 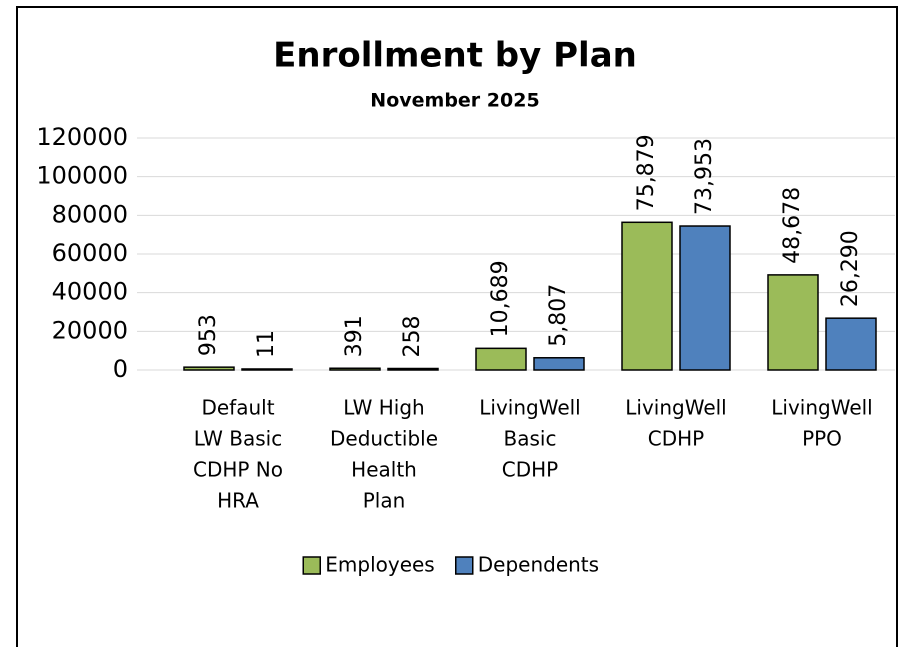 I want to click on chart-title: Enrollment by Plan, so click(x=455, y=56).